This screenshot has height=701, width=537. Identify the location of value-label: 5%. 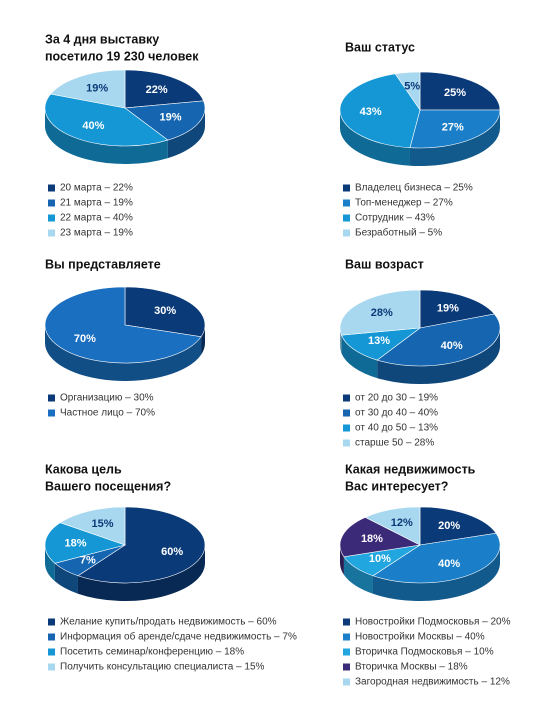
(412, 87).